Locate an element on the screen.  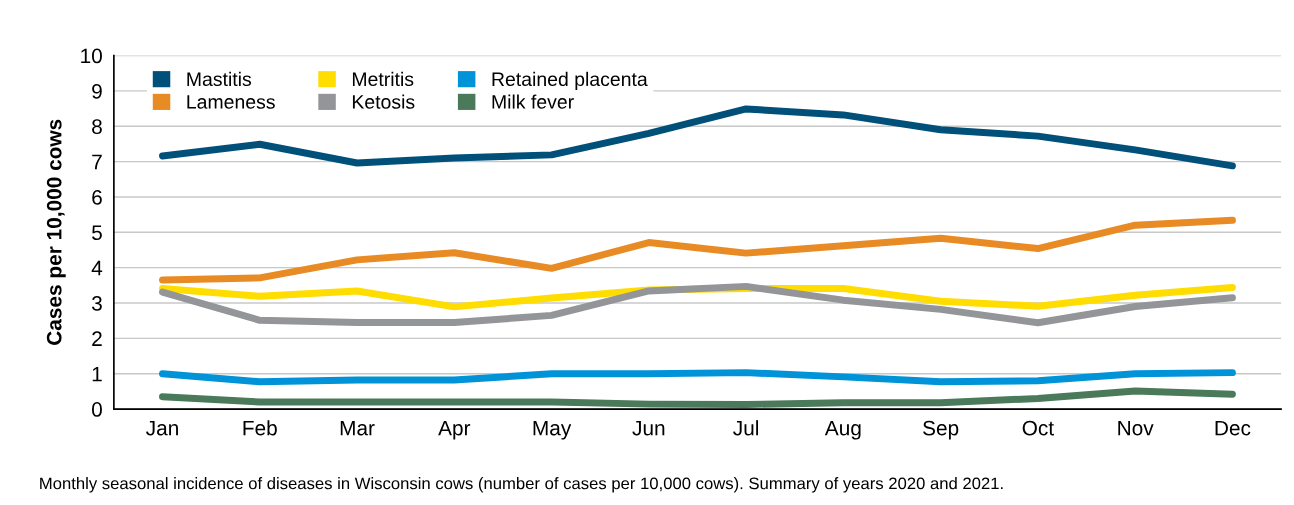
x-tick-label: Mar is located at coordinates (357, 428).